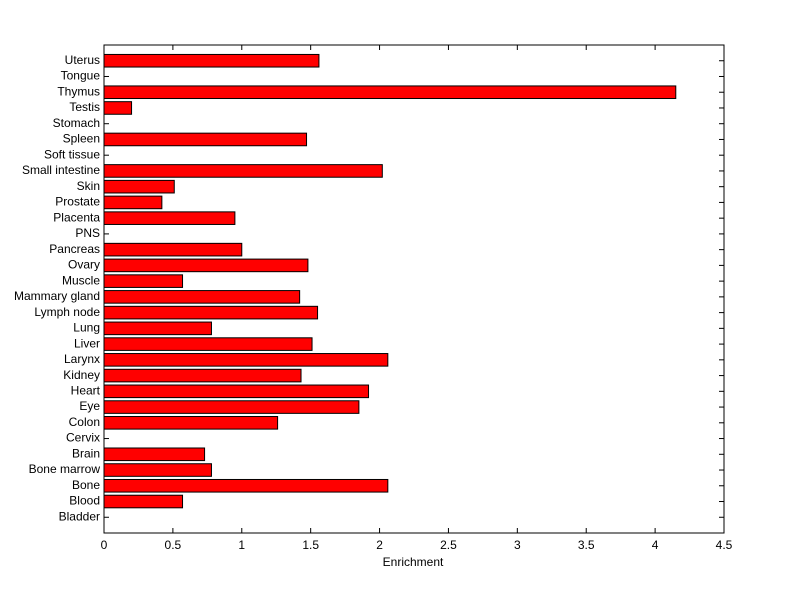 The height and width of the screenshot is (599, 800). What do you see at coordinates (173, 545) in the screenshot?
I see `x-tick-label: 0.5` at bounding box center [173, 545].